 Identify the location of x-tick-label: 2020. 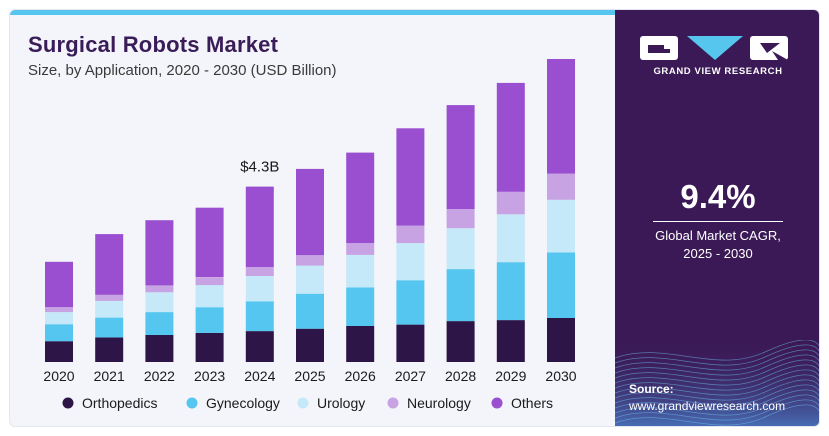
(58, 376).